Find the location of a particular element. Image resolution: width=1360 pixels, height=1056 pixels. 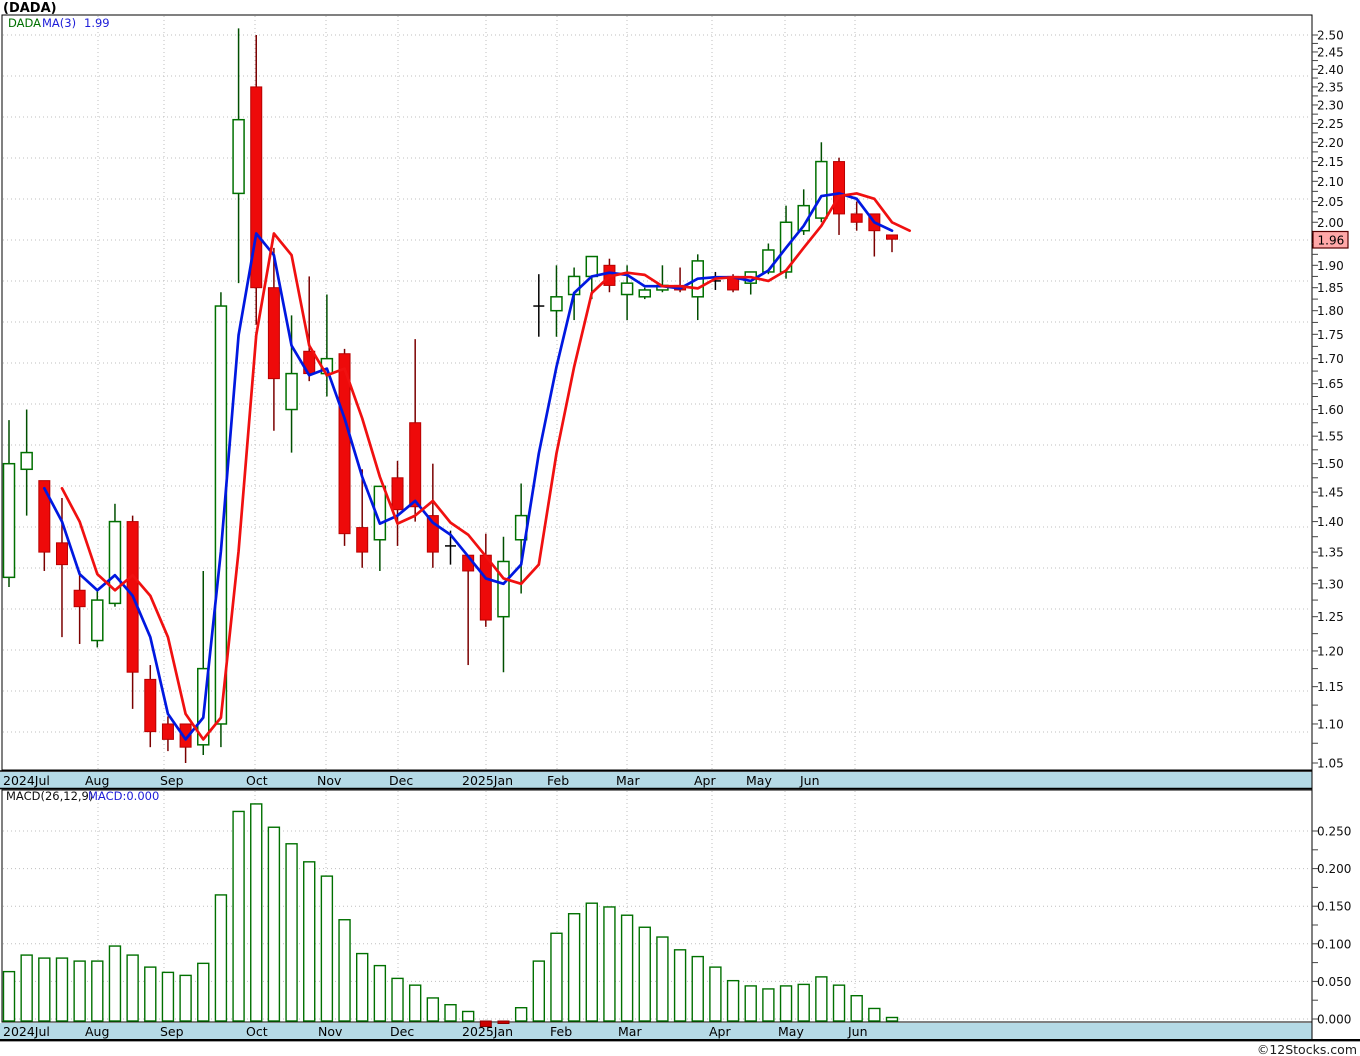

price-axis-label: 1.45 is located at coordinates (1330, 493).